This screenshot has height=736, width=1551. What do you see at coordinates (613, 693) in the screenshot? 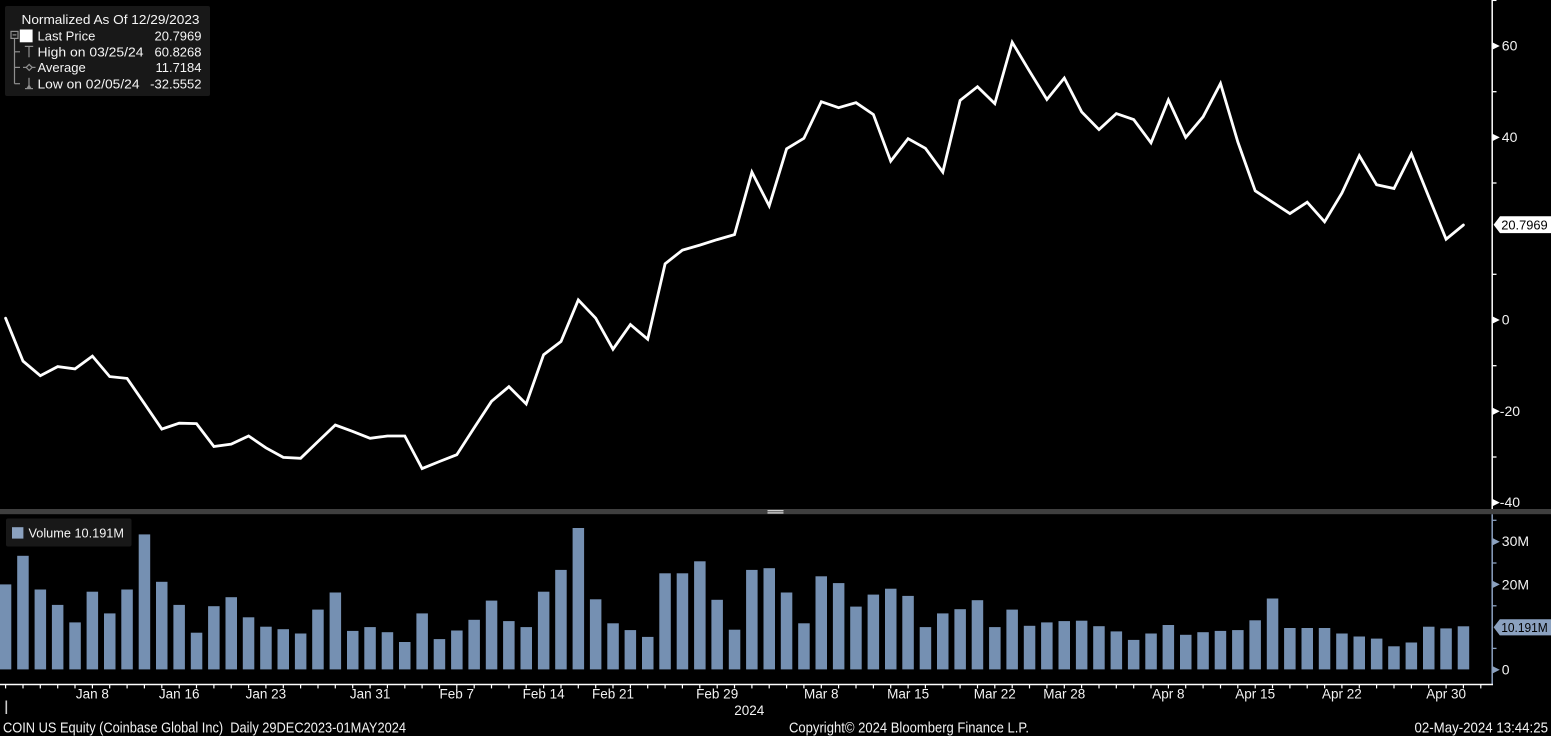
I see `svg-text: Feb 21` at bounding box center [613, 693].